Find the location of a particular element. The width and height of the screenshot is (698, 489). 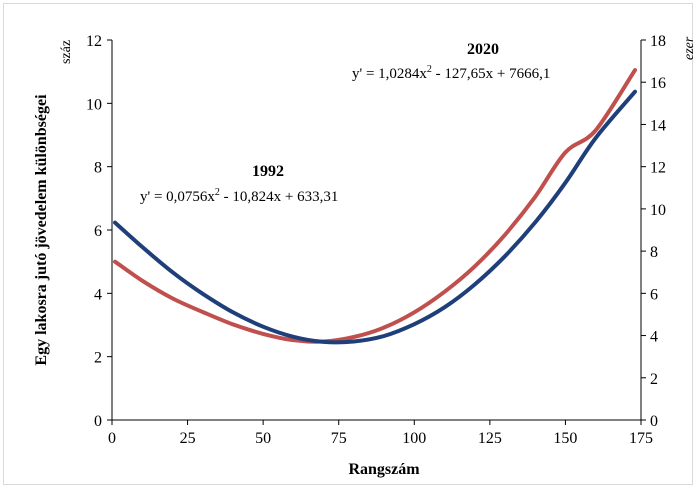

x-tick-label: 100 is located at coordinates (414, 438).